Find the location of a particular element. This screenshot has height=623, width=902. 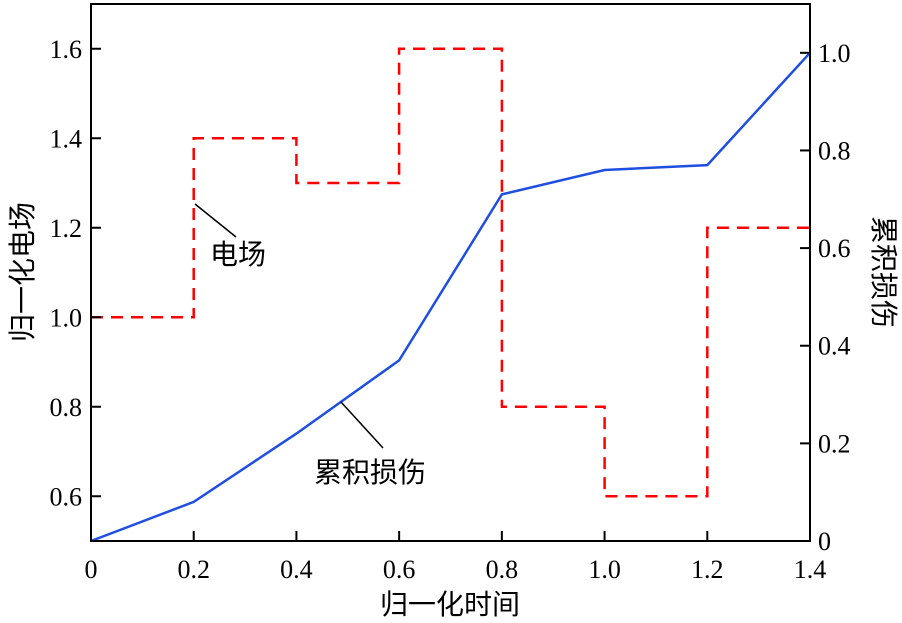

y-left-tick-label: 1.0 is located at coordinates (66, 317).